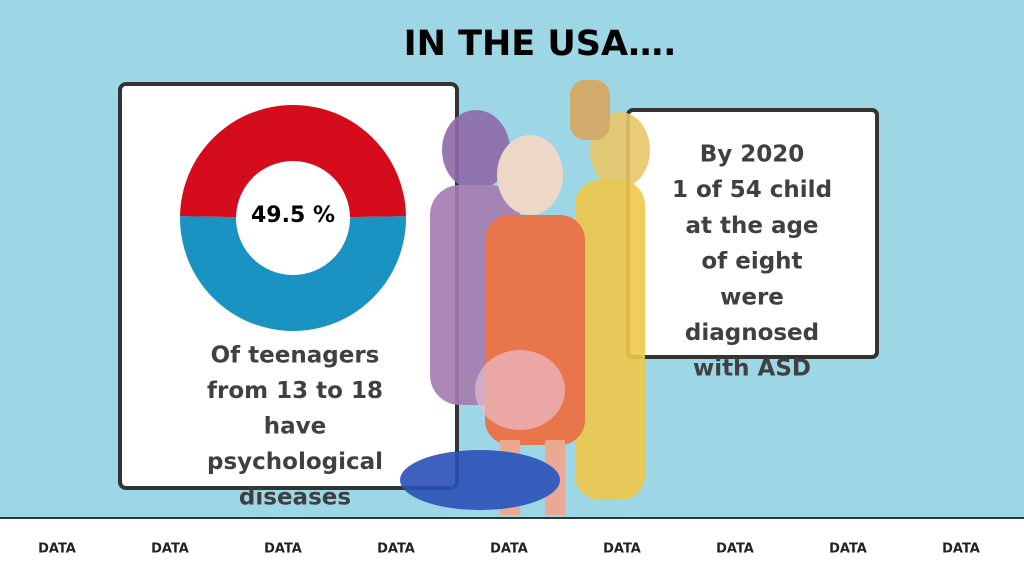 This screenshot has width=1024, height=576. What do you see at coordinates (293, 215) in the screenshot?
I see `donut-label: 49.5 %` at bounding box center [293, 215].